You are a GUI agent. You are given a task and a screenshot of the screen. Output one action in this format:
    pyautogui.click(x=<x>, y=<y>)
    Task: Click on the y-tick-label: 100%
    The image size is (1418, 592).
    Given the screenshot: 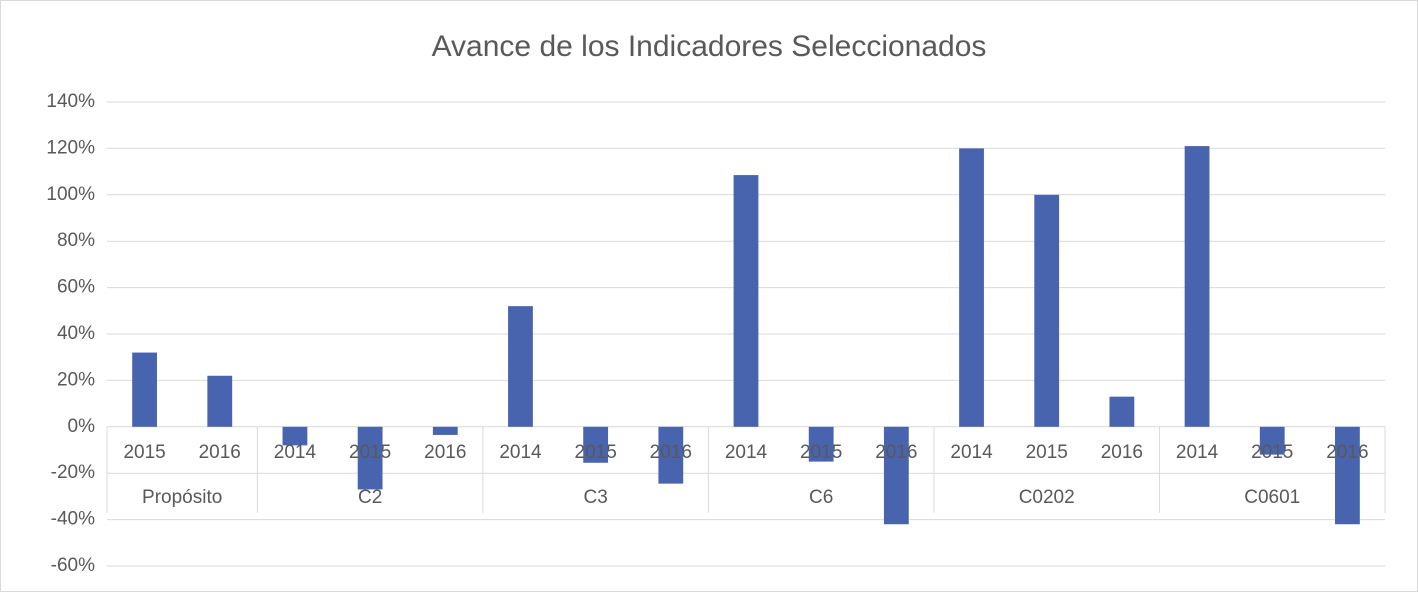 What is the action you would take?
    pyautogui.click(x=70, y=194)
    